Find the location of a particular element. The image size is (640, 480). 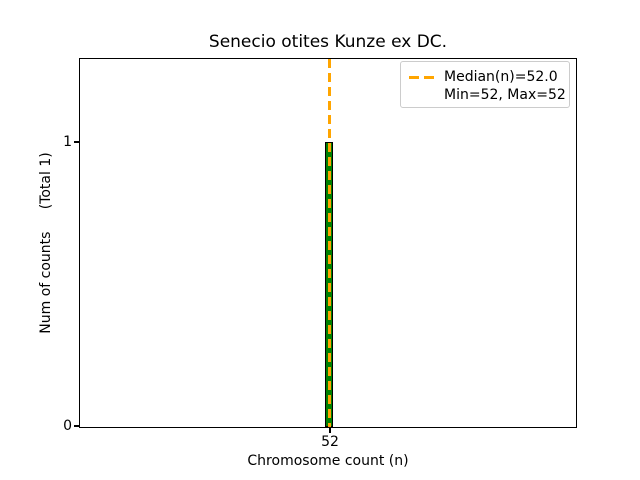

legend: Median(n)=52.0 Min=52, Max=52 is located at coordinates (485, 84).